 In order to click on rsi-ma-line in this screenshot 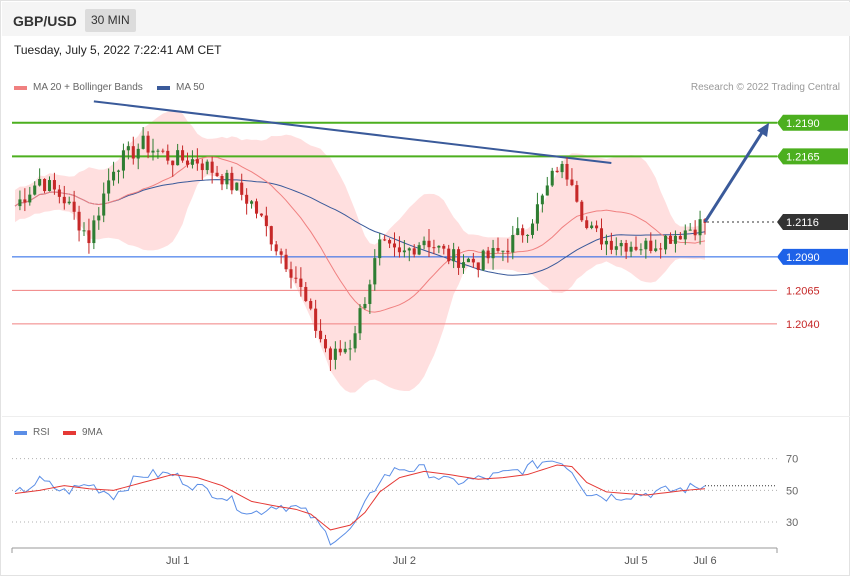, I will do `click(360, 497)`.